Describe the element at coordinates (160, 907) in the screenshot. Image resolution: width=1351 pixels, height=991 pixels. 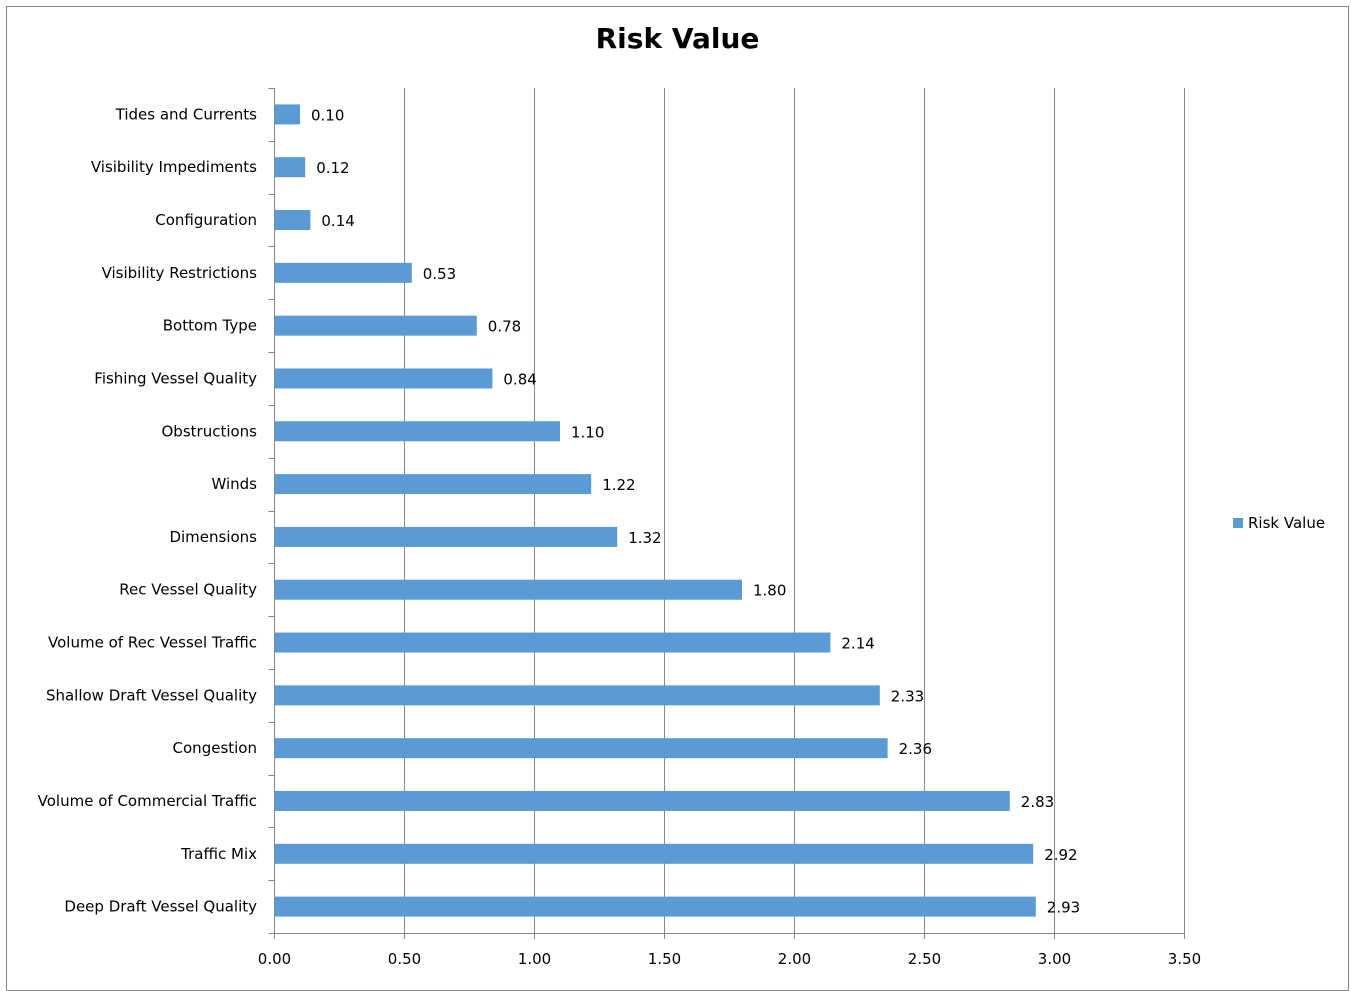
I see `category-label: Deep Draft Vessel Quality` at that location.